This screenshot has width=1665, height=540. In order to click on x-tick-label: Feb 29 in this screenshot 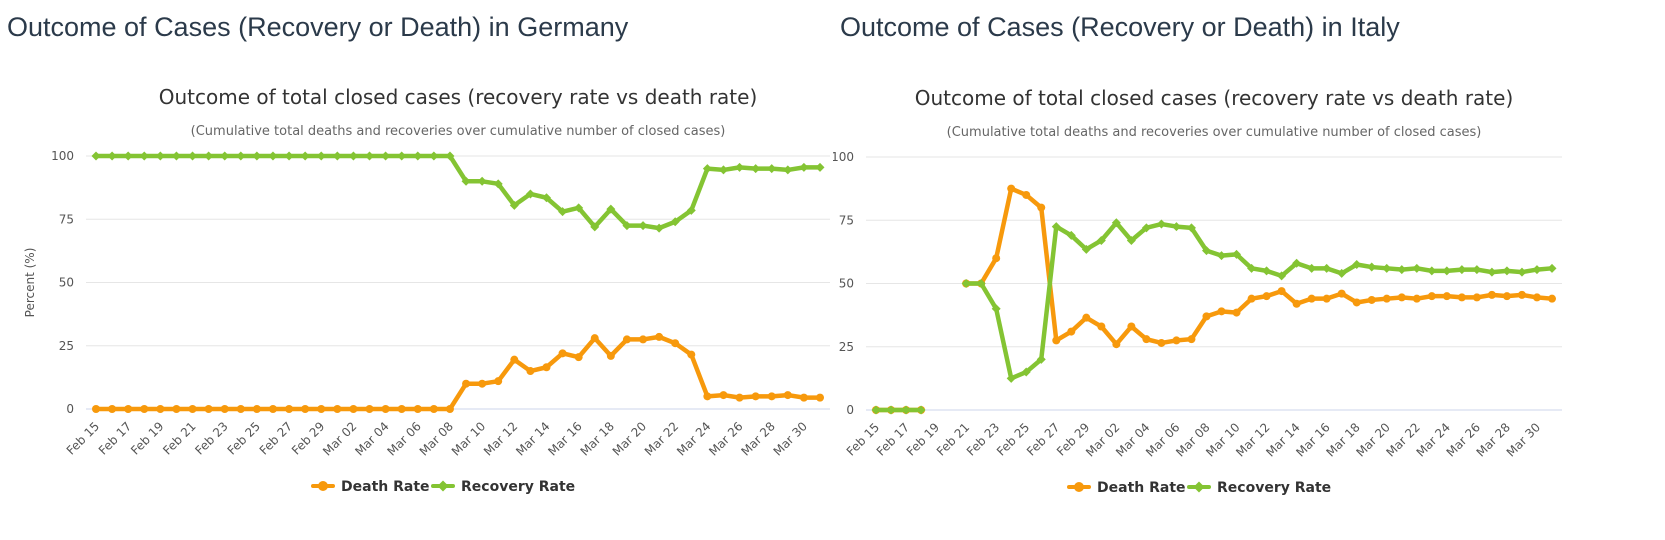, I will do `click(308, 438)`.